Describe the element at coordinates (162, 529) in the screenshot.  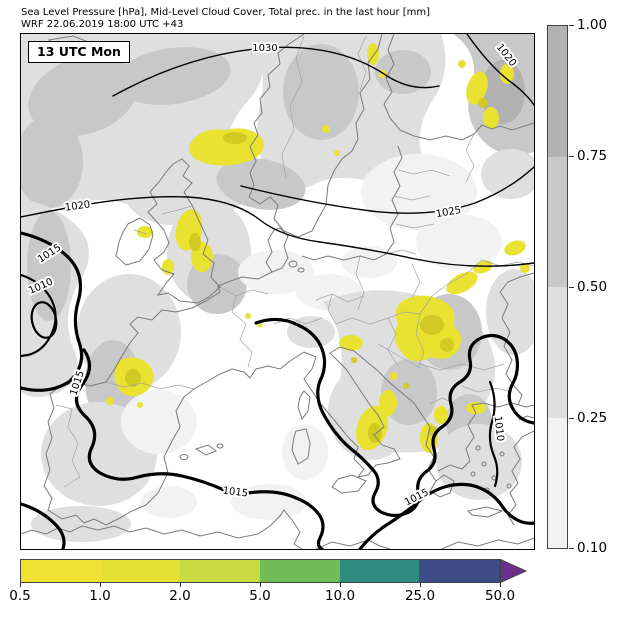
I see `coastline-north-africa-west` at that location.